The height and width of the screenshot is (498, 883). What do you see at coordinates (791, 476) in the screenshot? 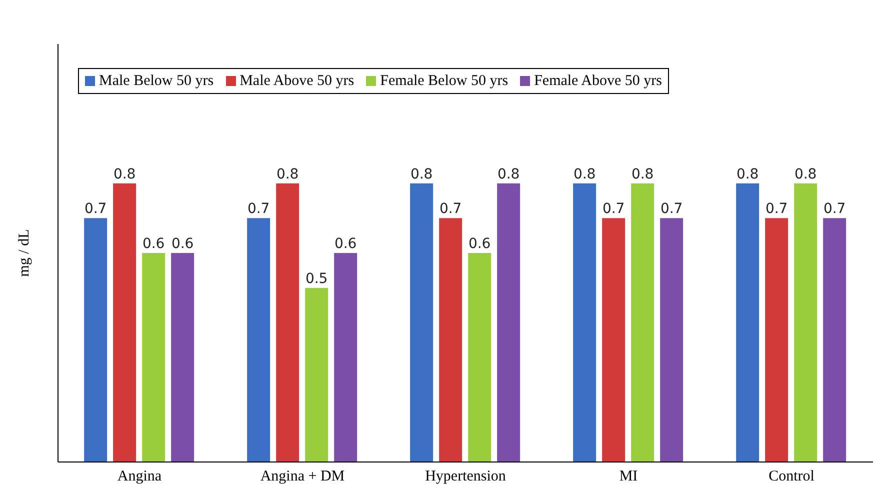
I see `x-tick-label: Control` at bounding box center [791, 476].